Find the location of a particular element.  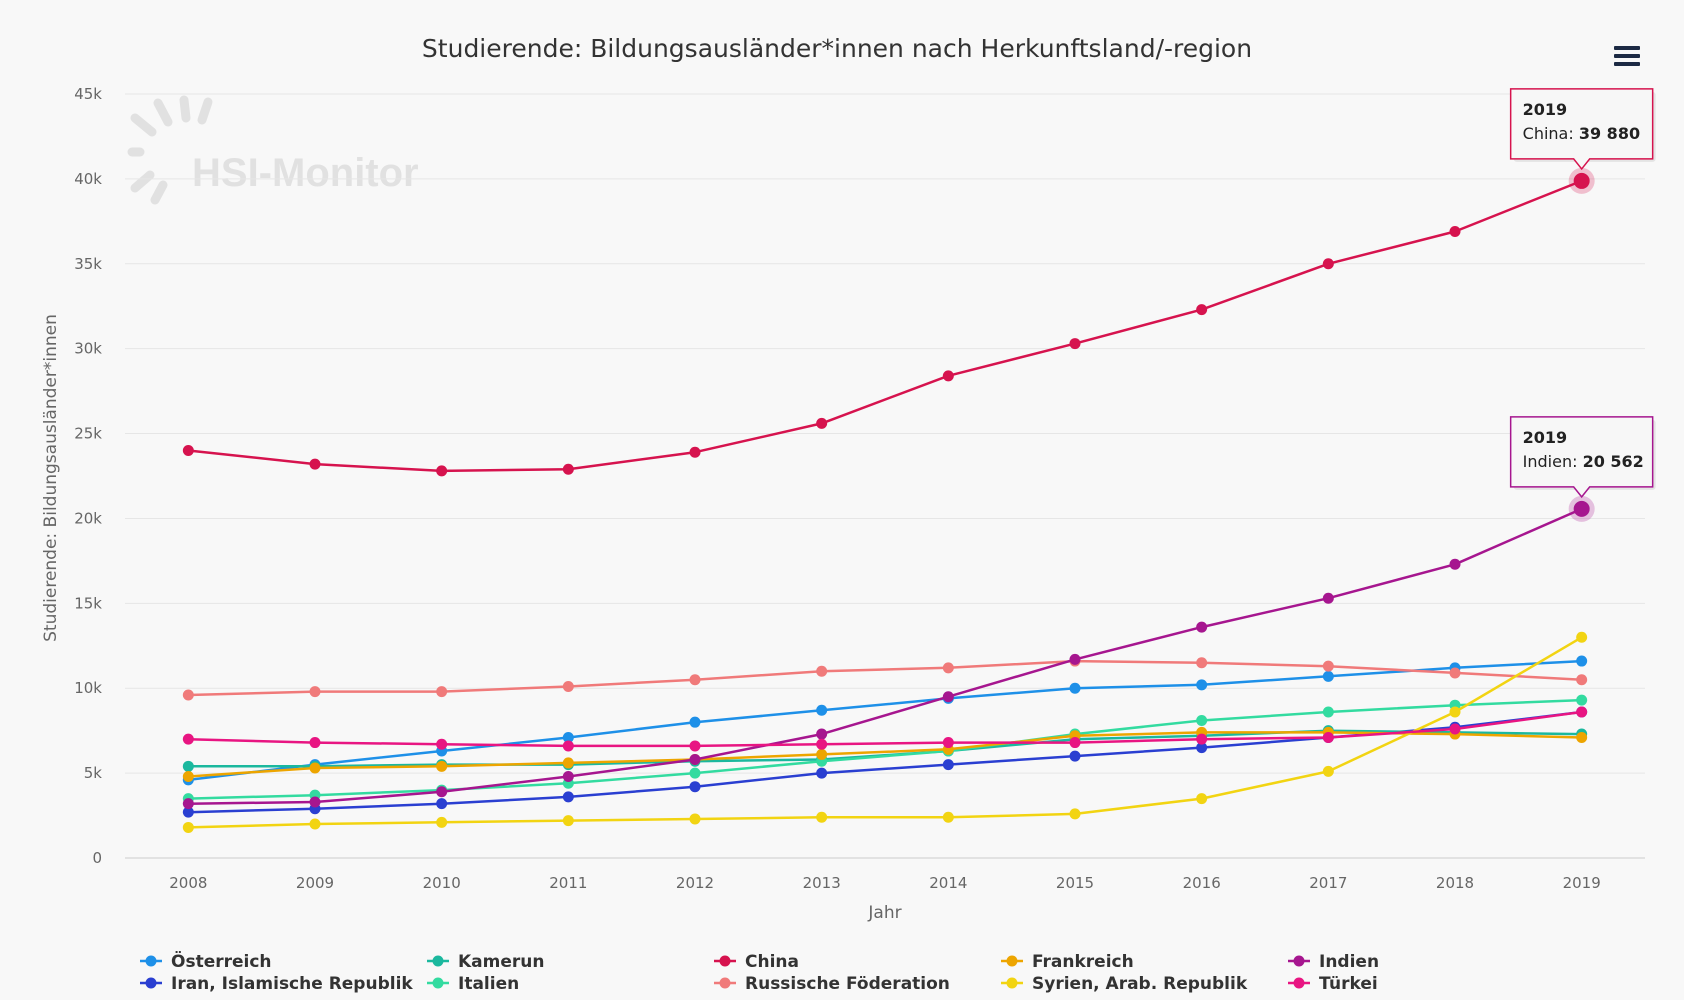

chart-menu-button is located at coordinates (1627, 56).